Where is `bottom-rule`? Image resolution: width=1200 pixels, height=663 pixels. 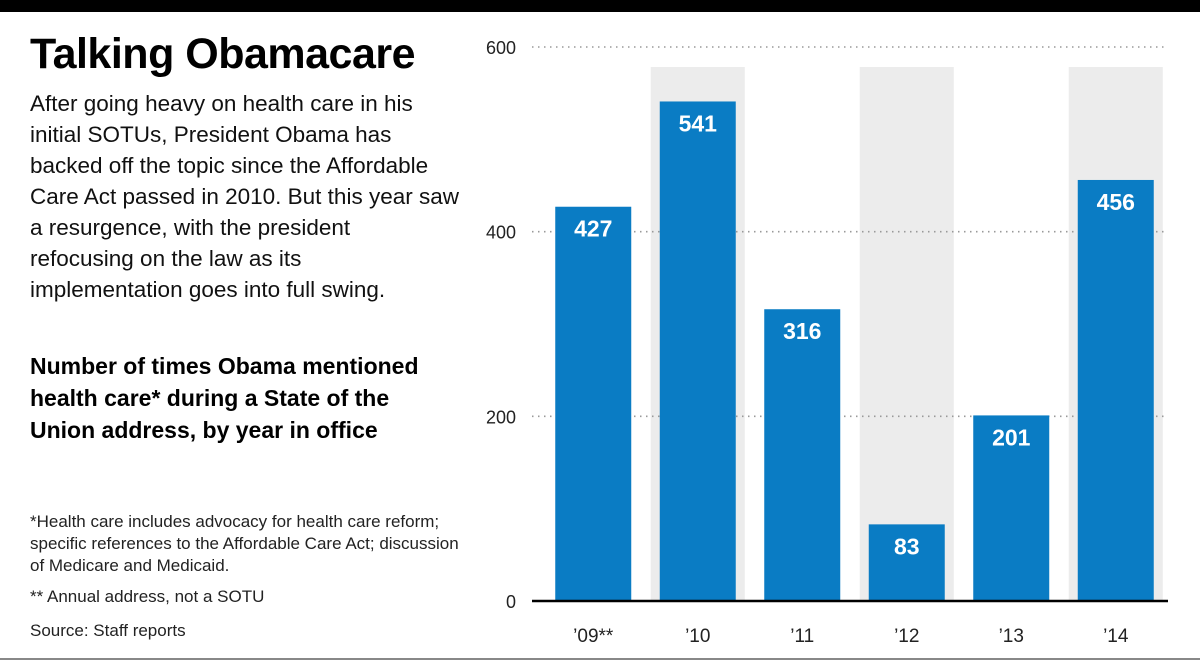
bottom-rule is located at coordinates (600, 659).